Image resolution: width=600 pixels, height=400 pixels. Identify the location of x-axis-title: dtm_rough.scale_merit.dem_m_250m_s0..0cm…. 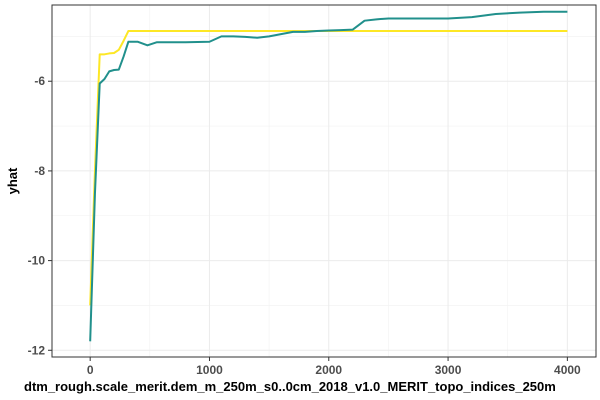
(290, 386).